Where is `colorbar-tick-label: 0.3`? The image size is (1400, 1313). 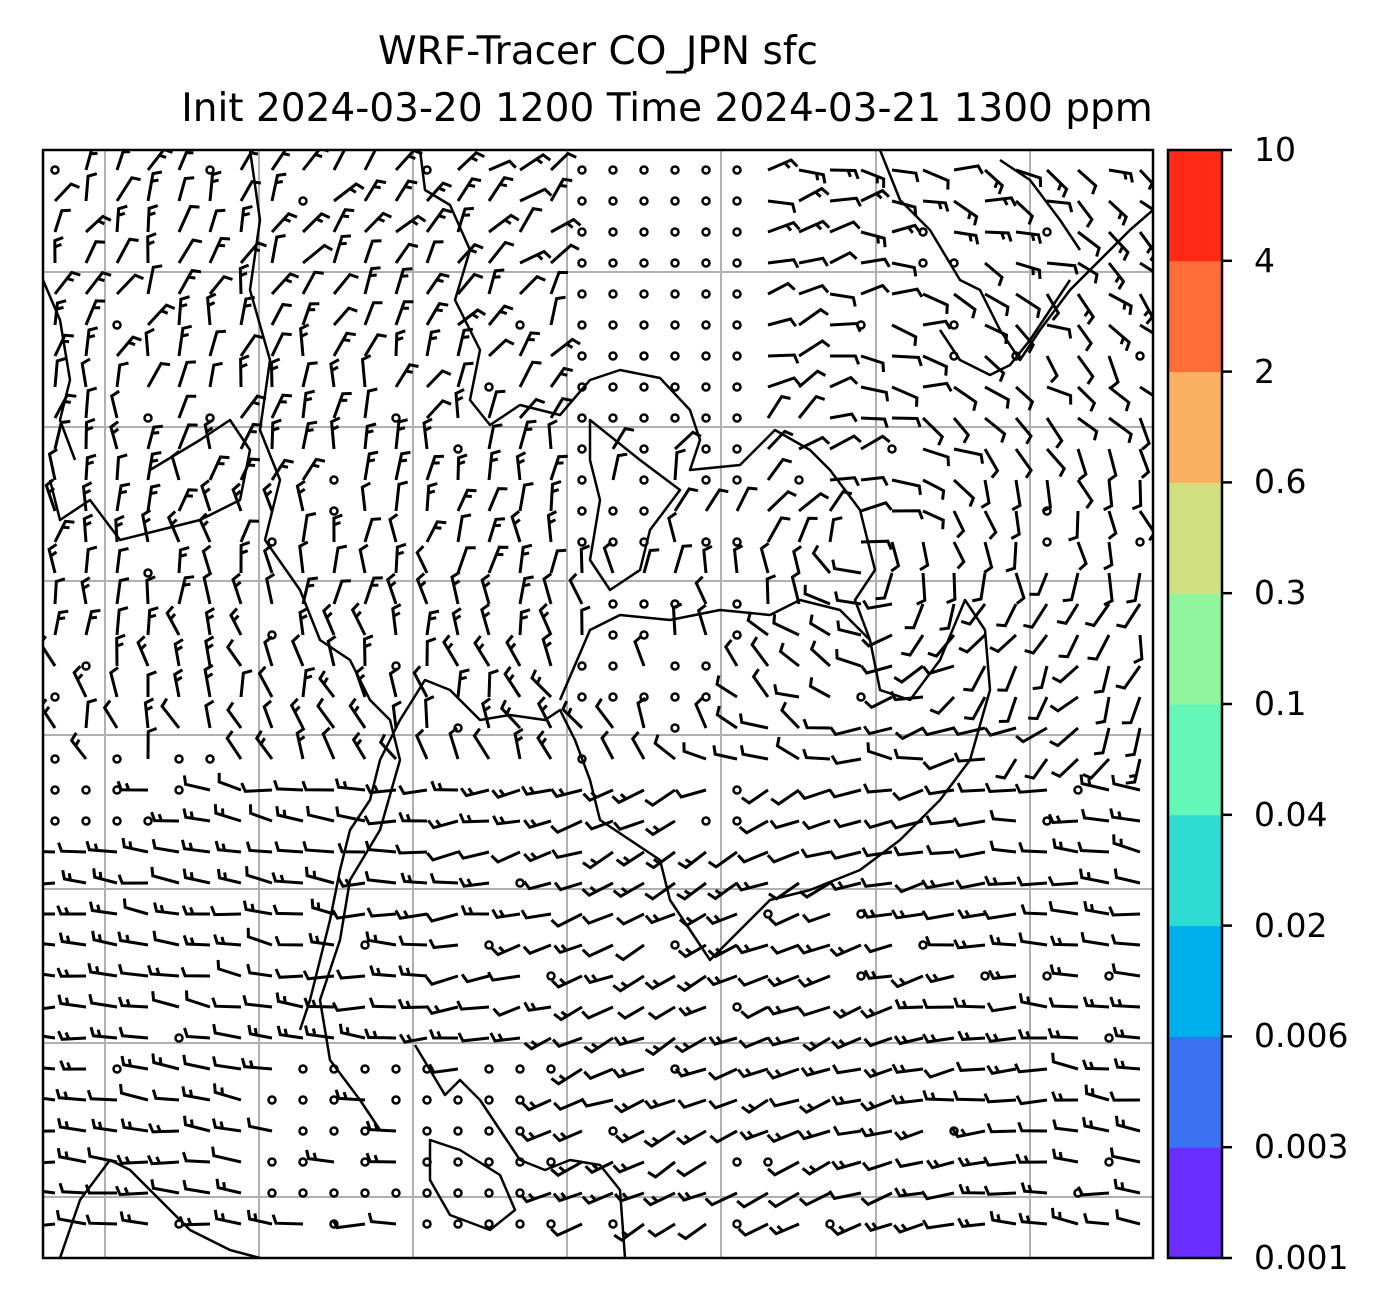
colorbar-tick-label: 0.3 is located at coordinates (1280, 593).